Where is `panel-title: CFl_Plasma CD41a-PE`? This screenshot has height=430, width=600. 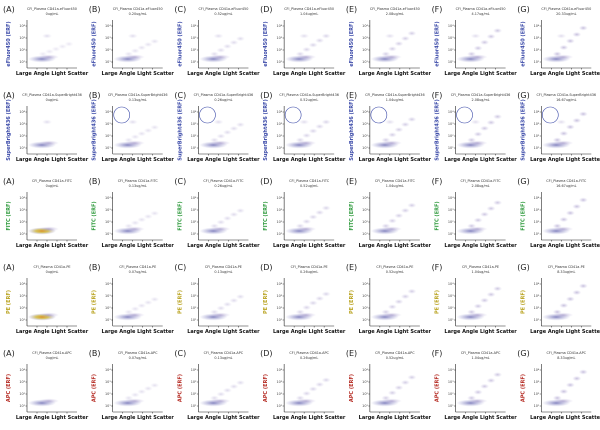
panel-title: CFl_Plasma CD41a-PE is located at coordinates (223, 267).